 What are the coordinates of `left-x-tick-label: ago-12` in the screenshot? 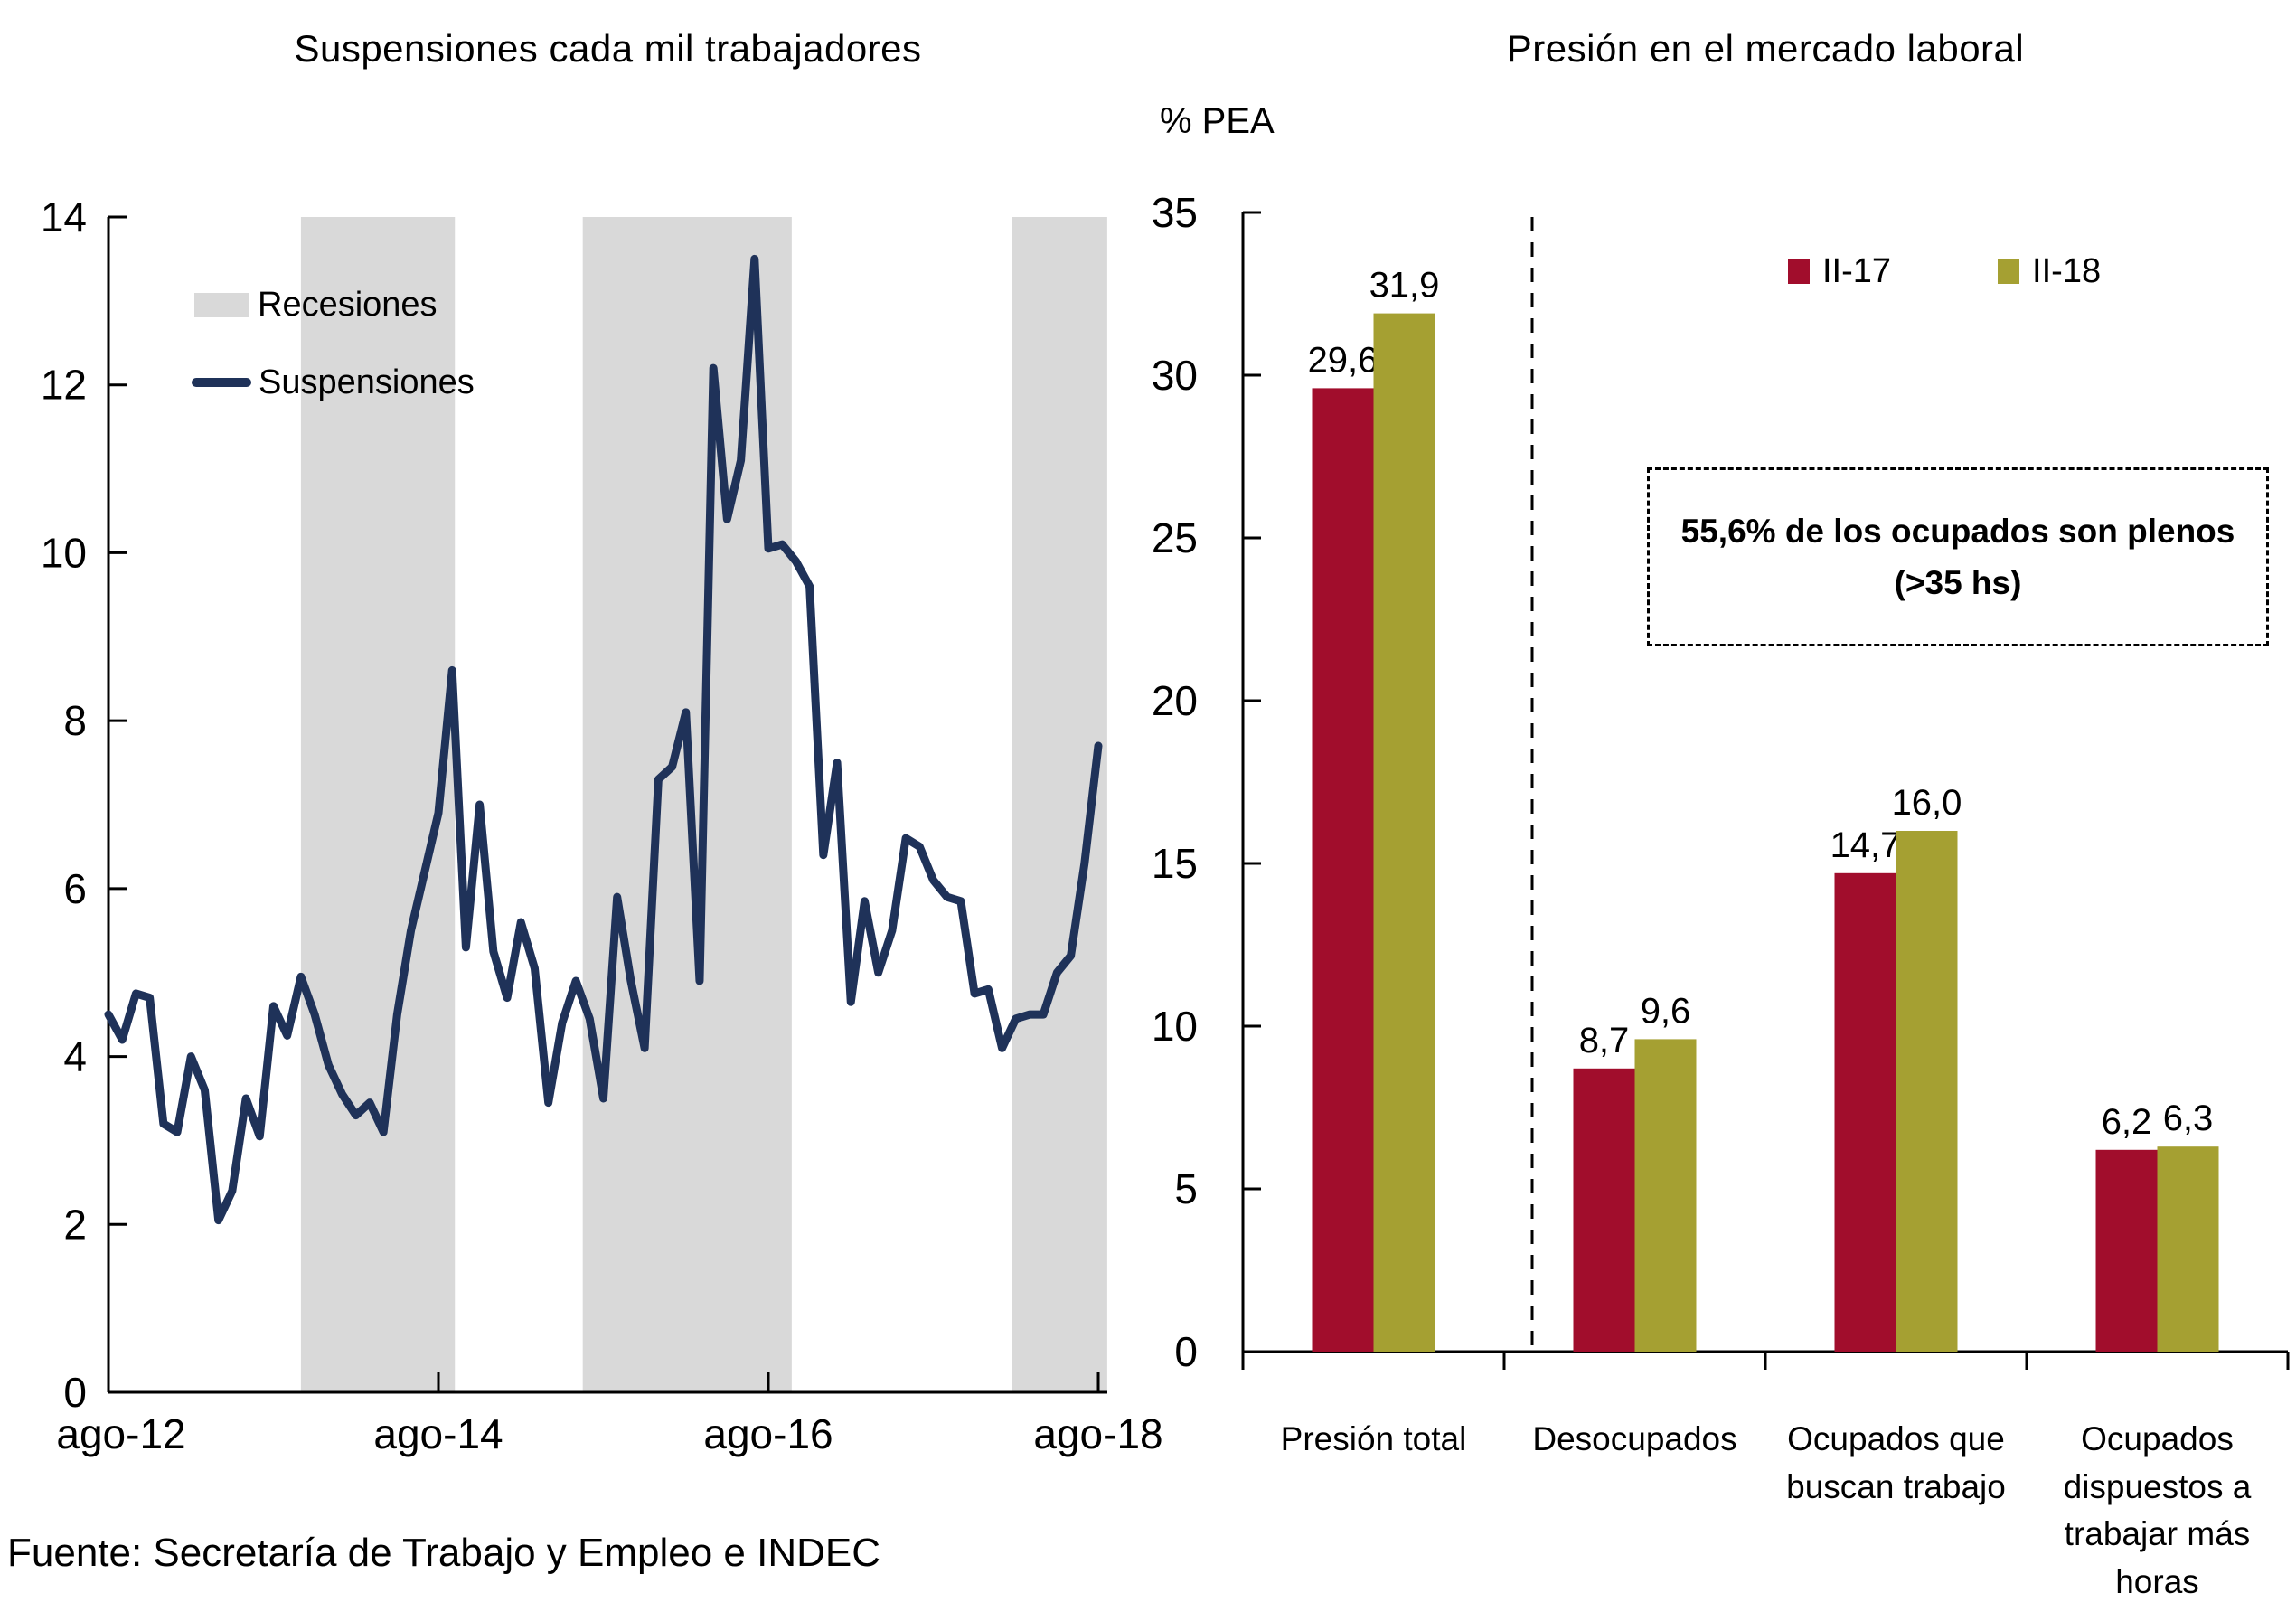 It's located at (120, 1433).